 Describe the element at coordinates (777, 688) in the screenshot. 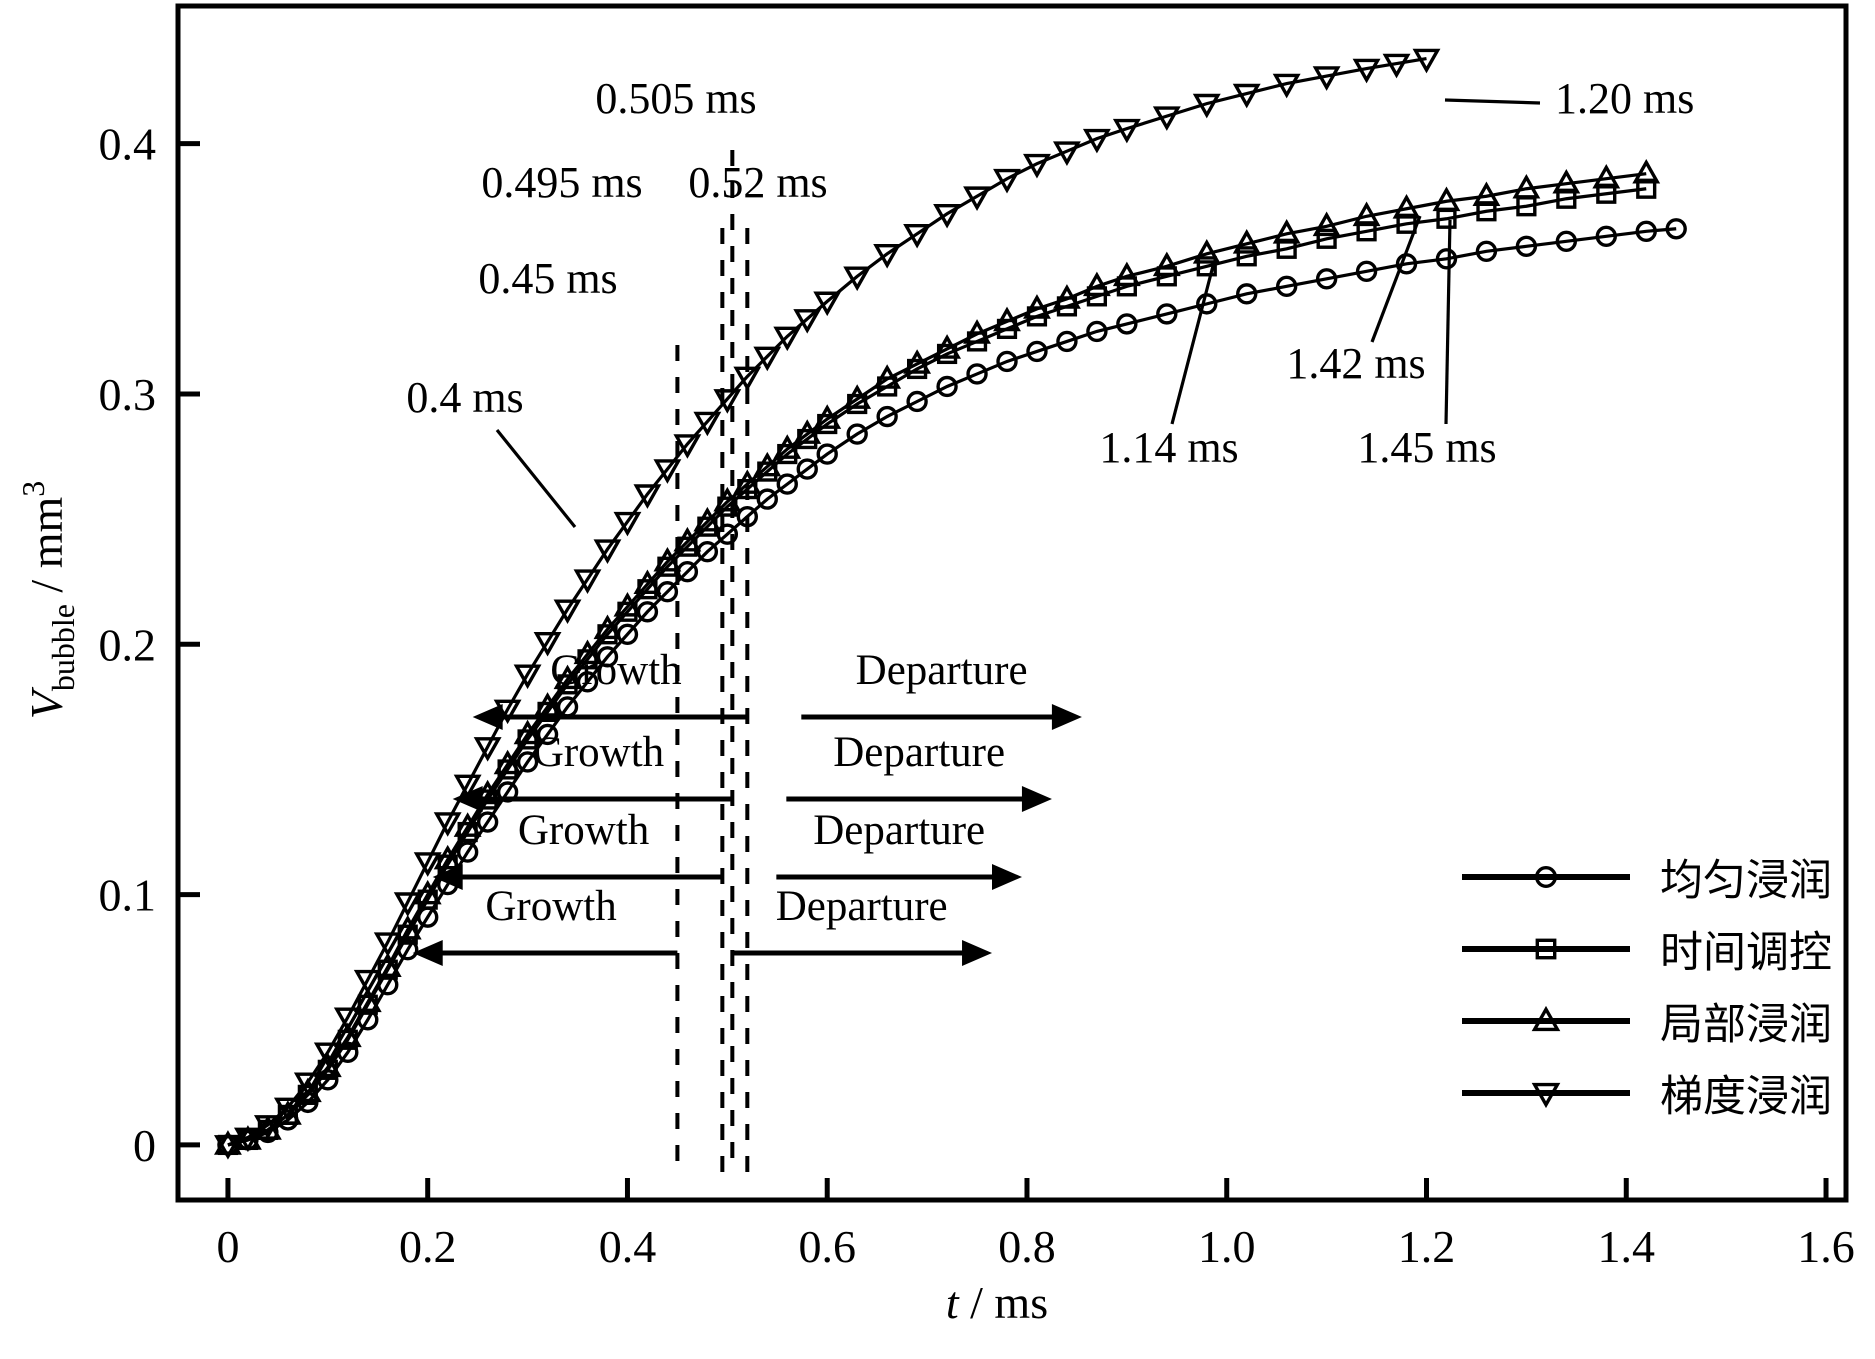

I see `phase-row-0: Growth Departure` at that location.